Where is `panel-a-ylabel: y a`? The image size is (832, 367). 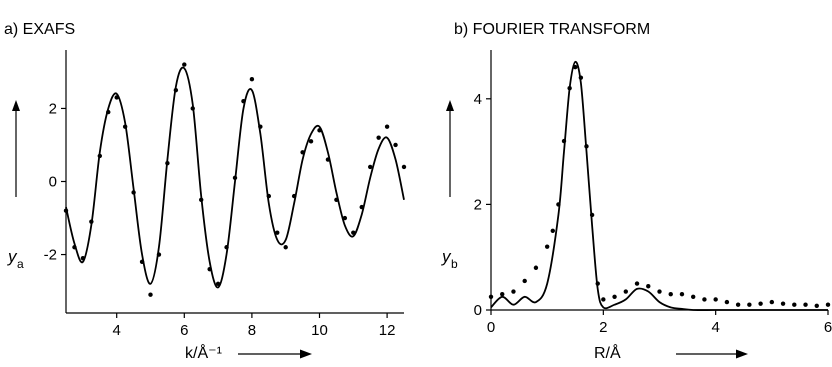
panel-a-ylabel: y a is located at coordinates (15, 259).